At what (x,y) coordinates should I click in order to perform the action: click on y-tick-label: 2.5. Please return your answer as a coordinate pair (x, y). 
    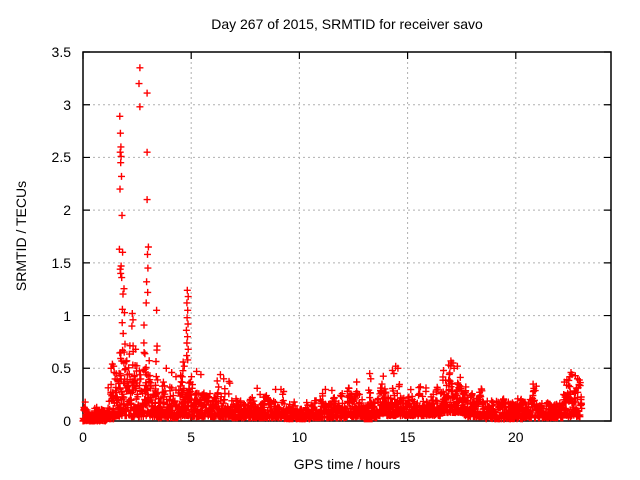
    Looking at the image, I should click on (61, 157).